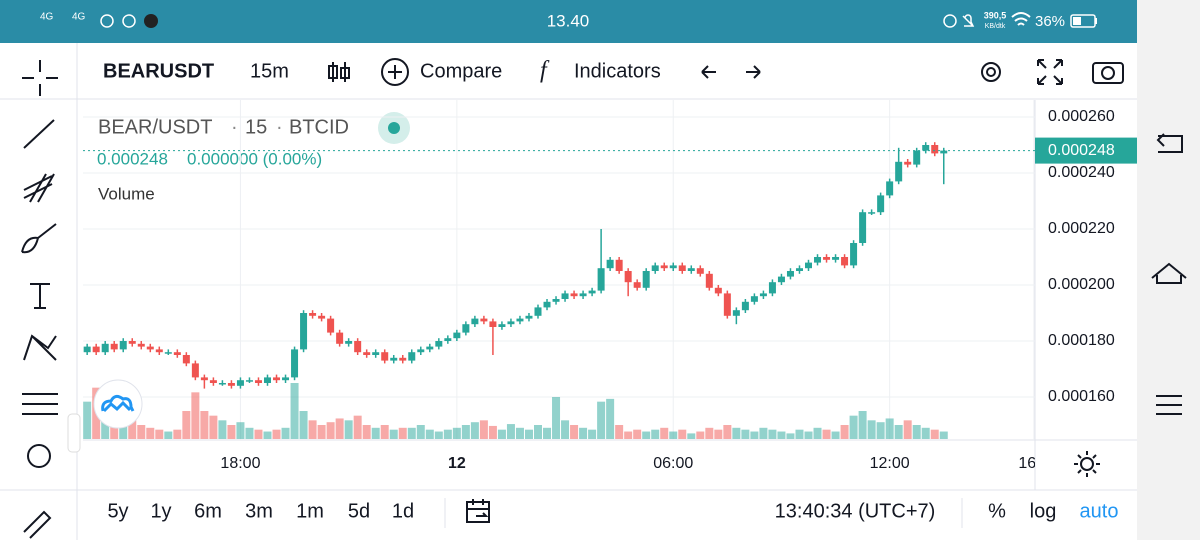 This screenshot has width=1200, height=540. What do you see at coordinates (160, 511) in the screenshot?
I see `range-button: 1y` at bounding box center [160, 511].